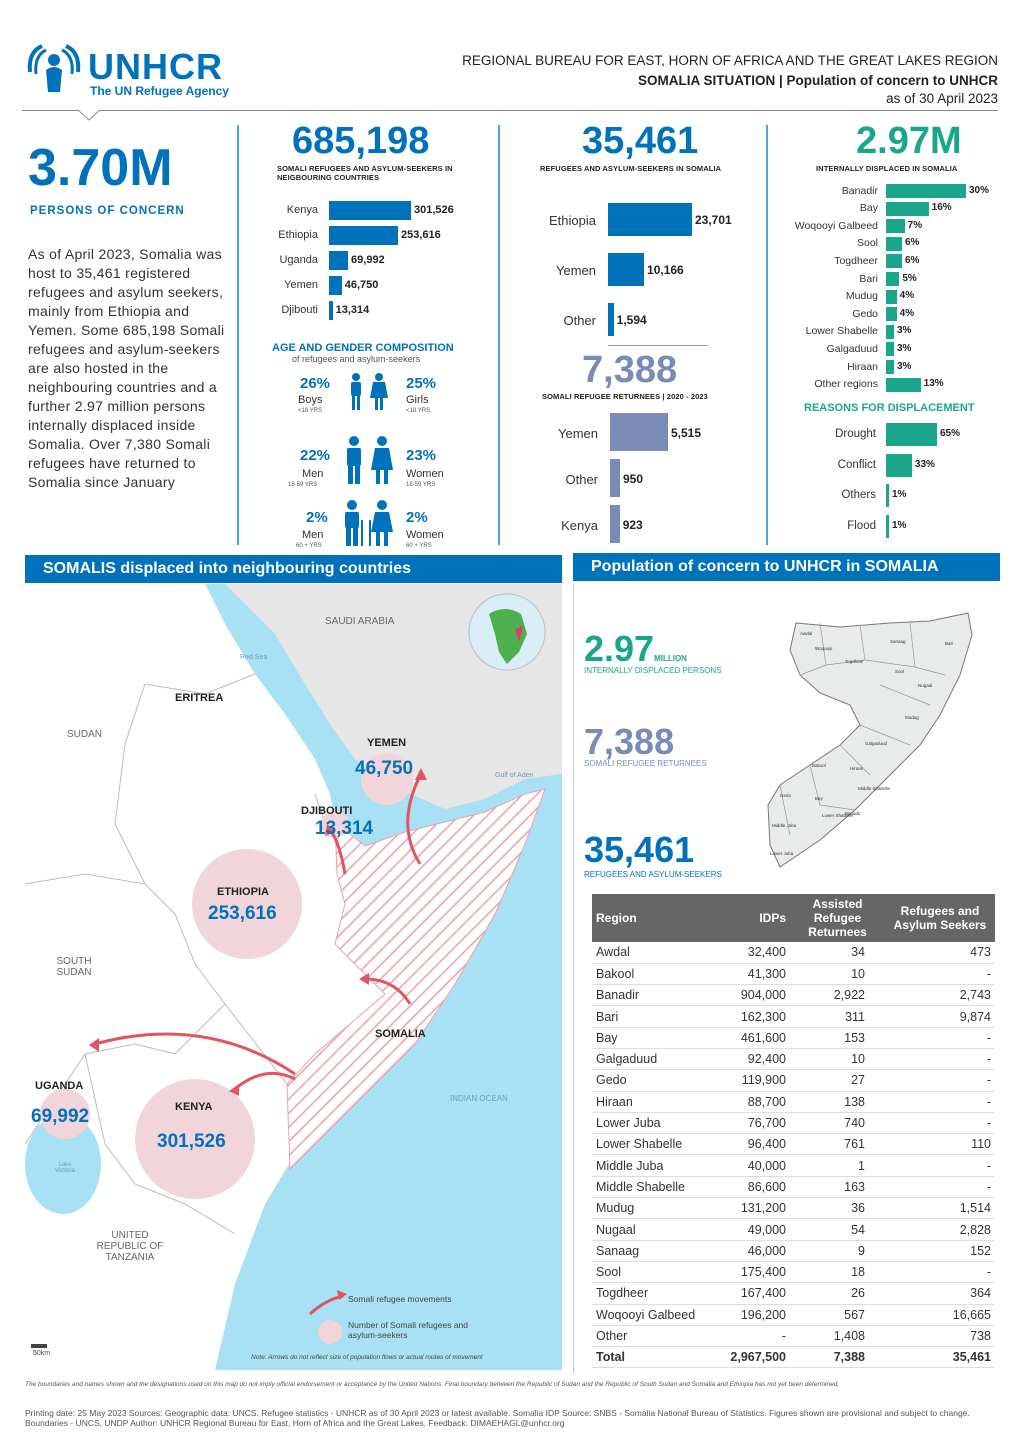 This screenshot has width=1024, height=1447. What do you see at coordinates (363, 348) in the screenshot?
I see `age-gender-title: AGE AND GENDER COMPOSITION` at bounding box center [363, 348].